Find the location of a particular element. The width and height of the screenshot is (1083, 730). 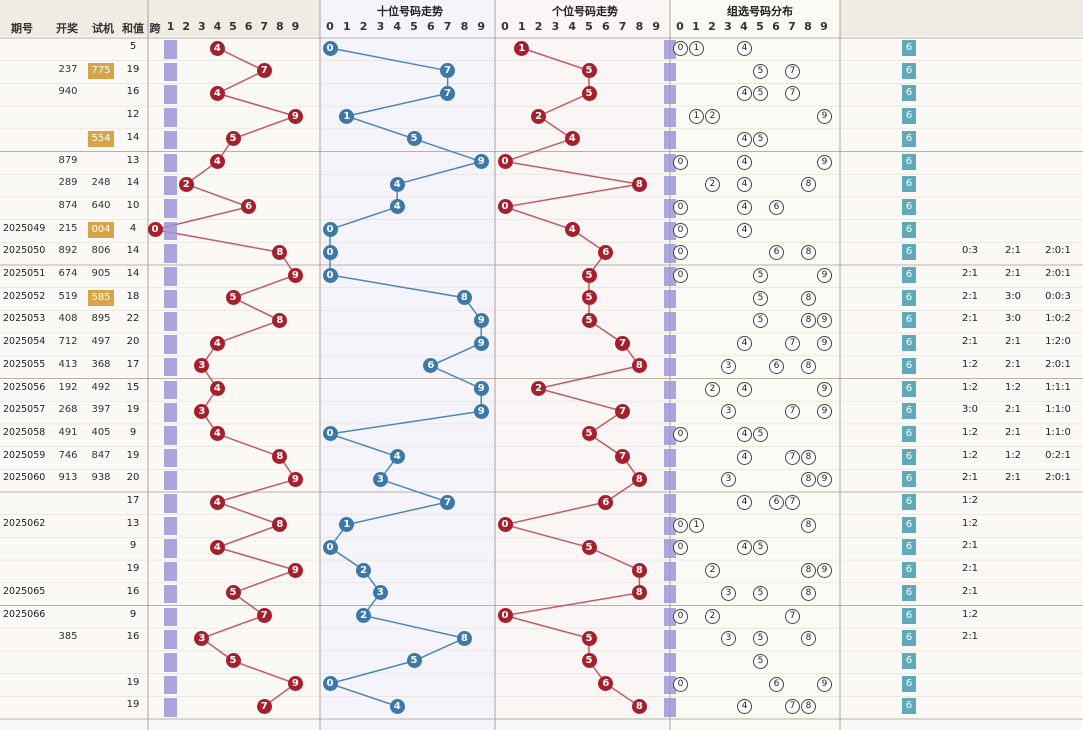

sum-value: 13 is located at coordinates (133, 160).